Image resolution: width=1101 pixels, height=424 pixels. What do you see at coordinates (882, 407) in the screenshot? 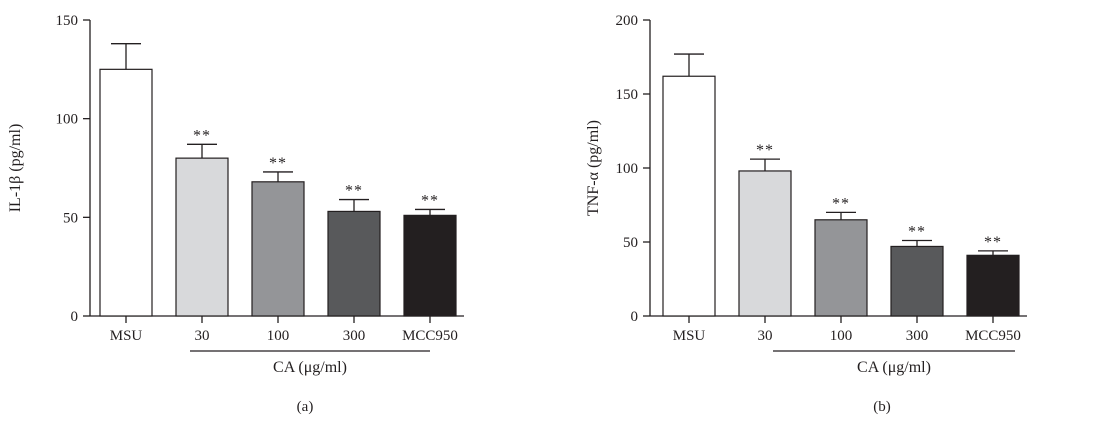
I see `panel-label: (b)` at bounding box center [882, 407].